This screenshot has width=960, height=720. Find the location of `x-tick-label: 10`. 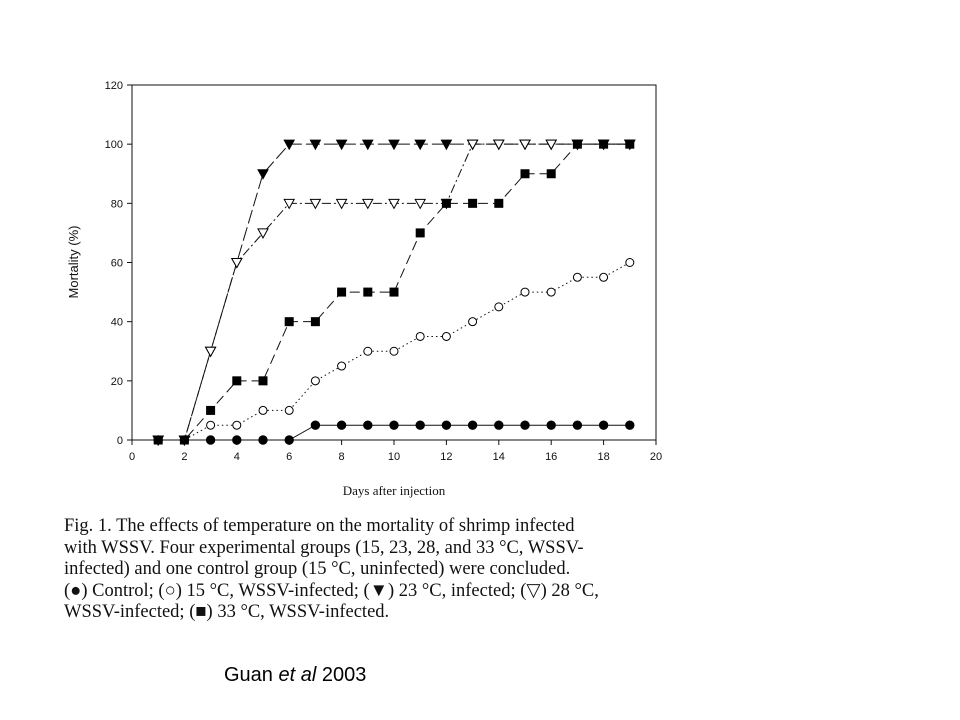

x-tick-label: 10 is located at coordinates (394, 457).